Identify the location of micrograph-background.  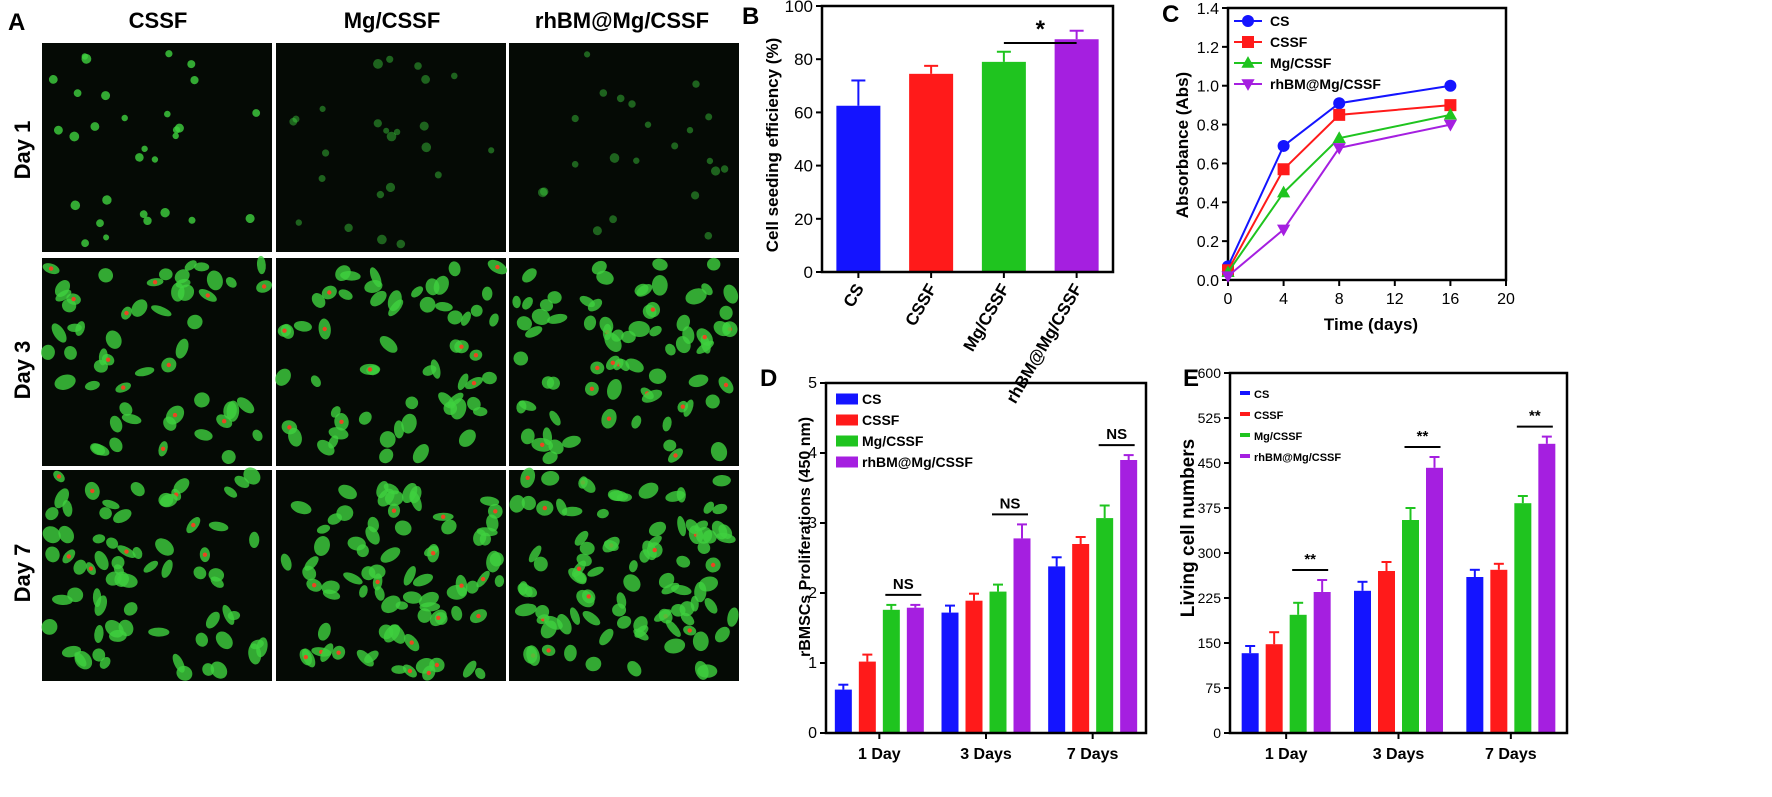
(624, 147).